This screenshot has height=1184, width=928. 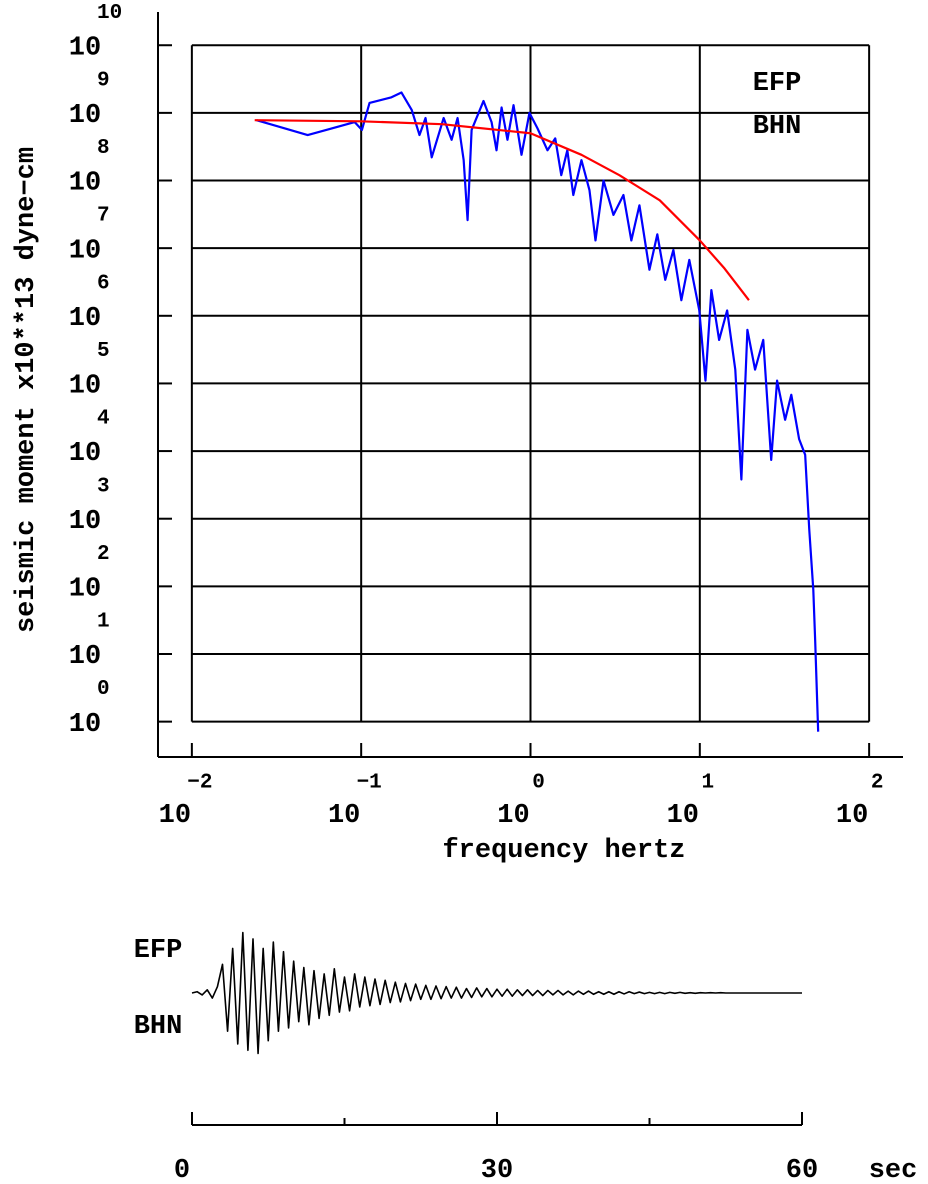 What do you see at coordinates (103, 80) in the screenshot?
I see `y-tick-exponent: 9` at bounding box center [103, 80].